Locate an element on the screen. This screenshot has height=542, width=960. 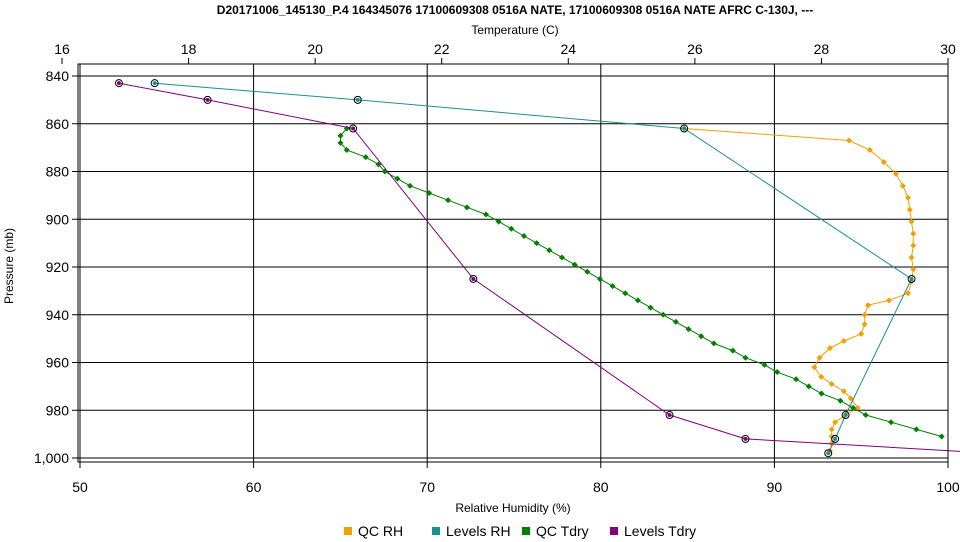
legend-item: QC RH is located at coordinates (373, 531).